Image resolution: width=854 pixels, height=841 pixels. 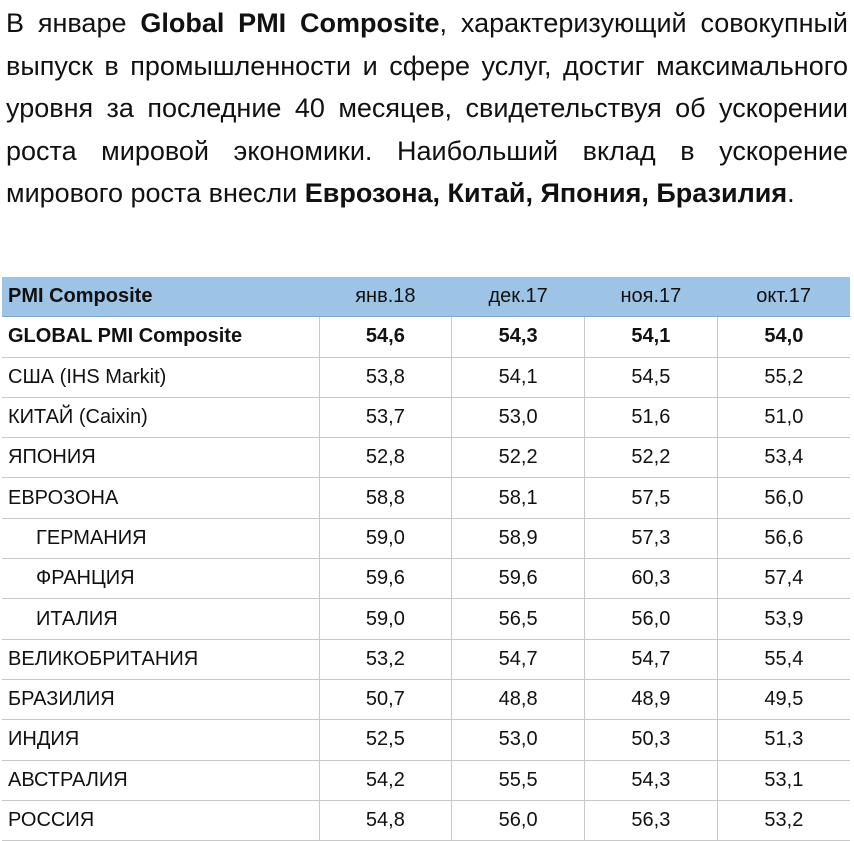 I want to click on row-value: 58,8, so click(x=386, y=498).